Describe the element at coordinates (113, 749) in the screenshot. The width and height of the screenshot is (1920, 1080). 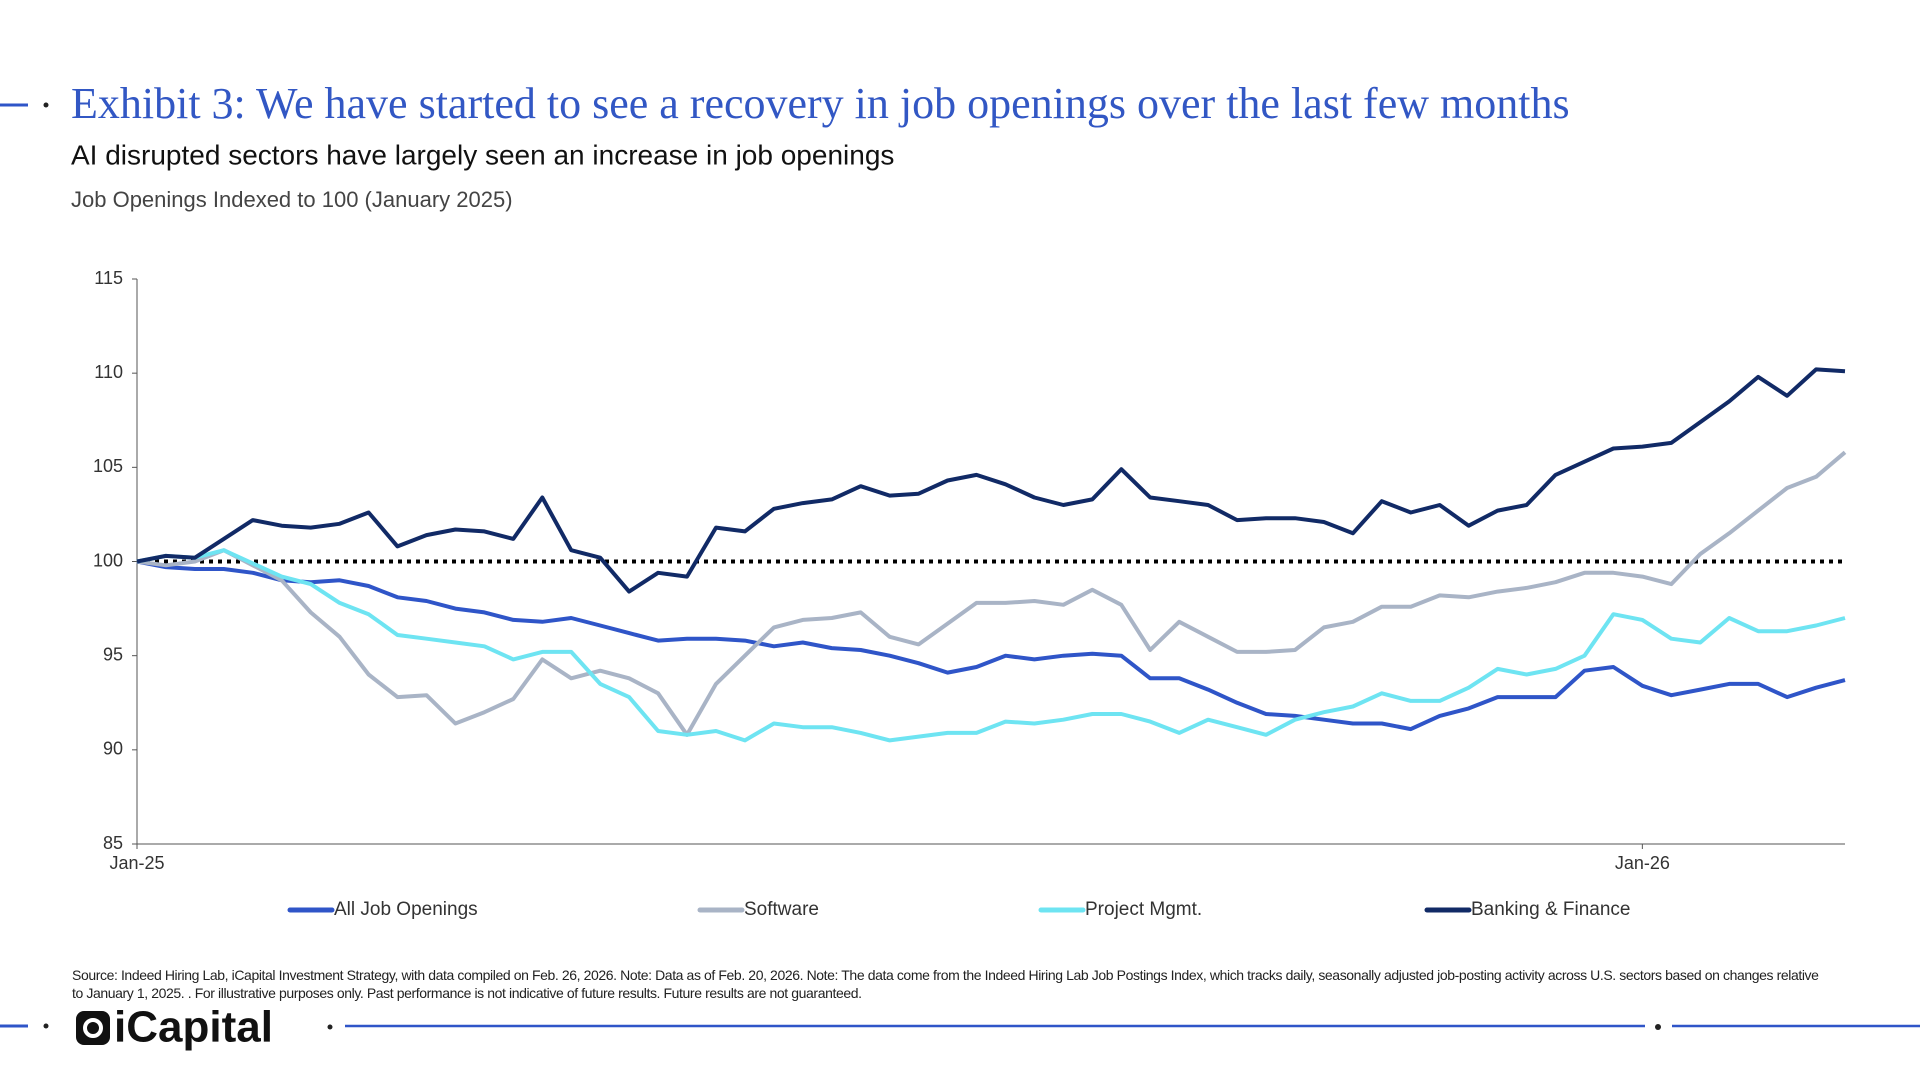
I see `y-tick-label: 90` at that location.